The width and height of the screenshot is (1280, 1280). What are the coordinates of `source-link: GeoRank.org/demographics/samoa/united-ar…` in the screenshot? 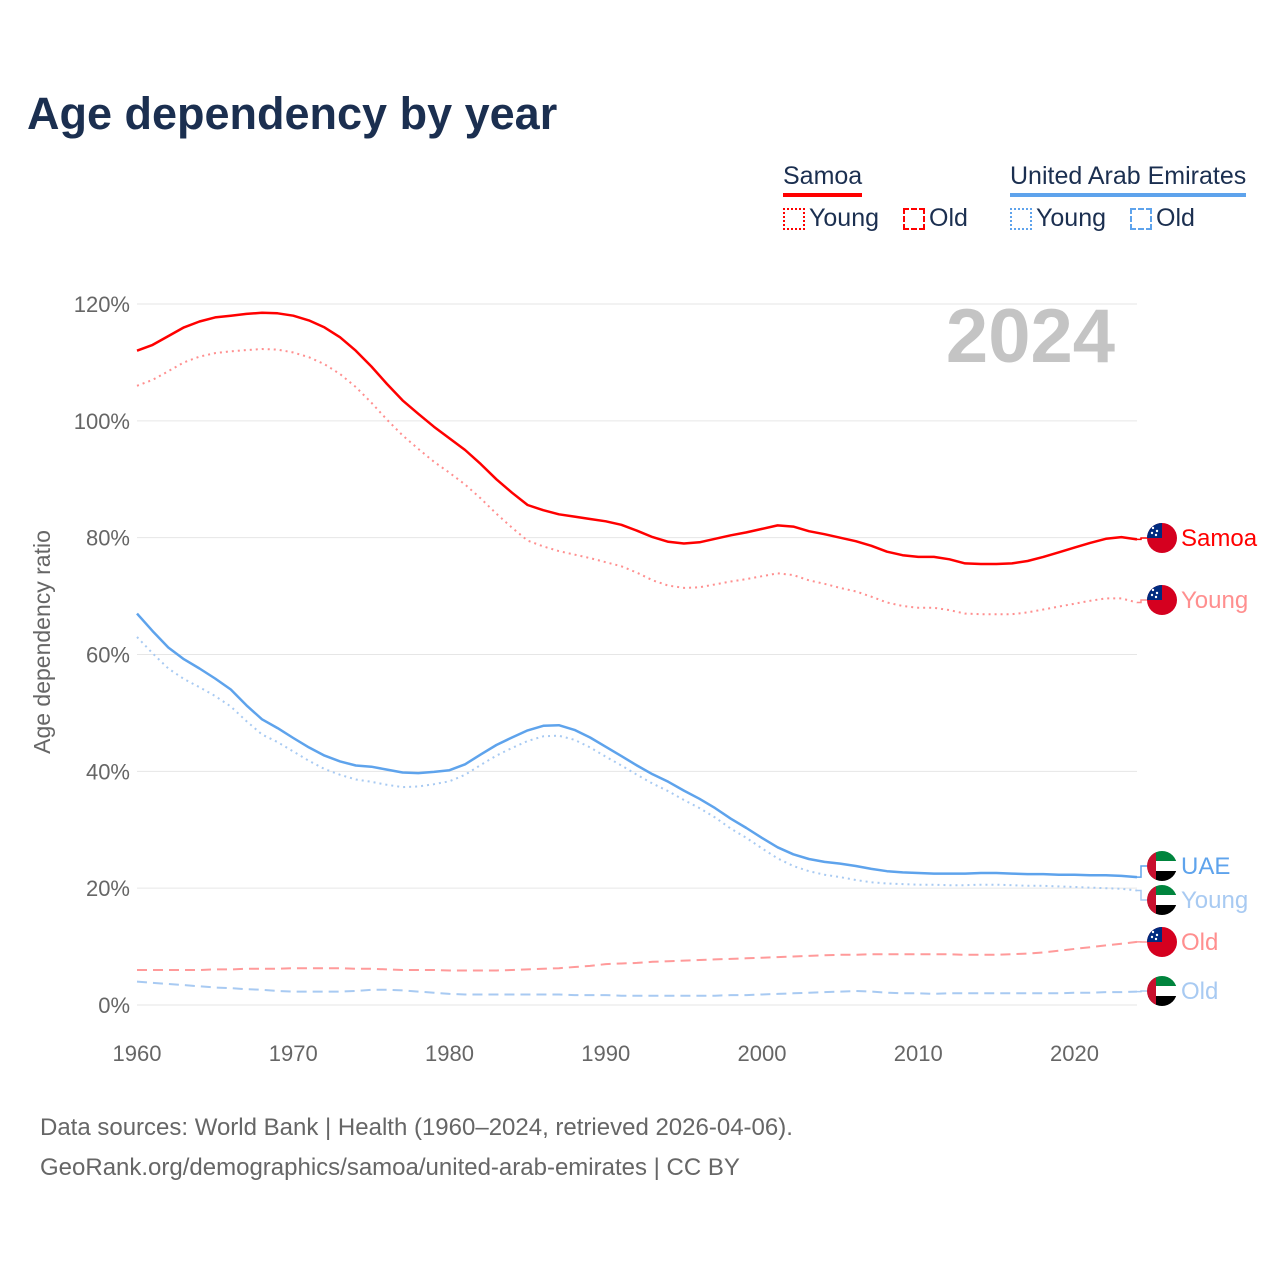 It's located at (390, 1167).